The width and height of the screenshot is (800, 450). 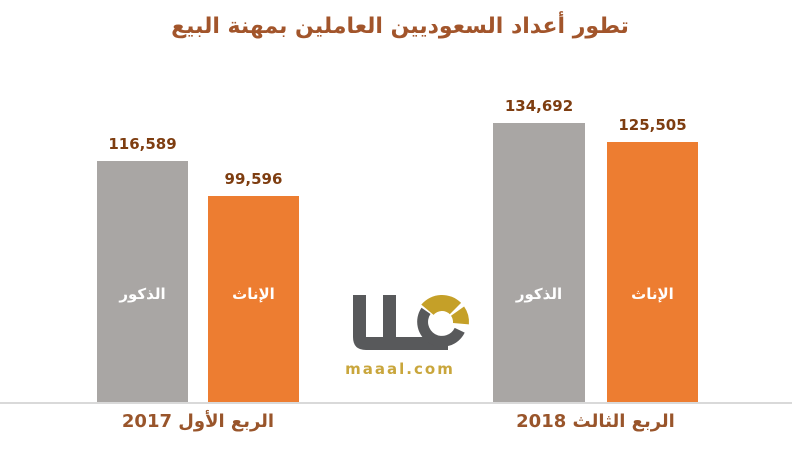 I want to click on value-label-males-q1: 116,589, so click(x=142, y=144).